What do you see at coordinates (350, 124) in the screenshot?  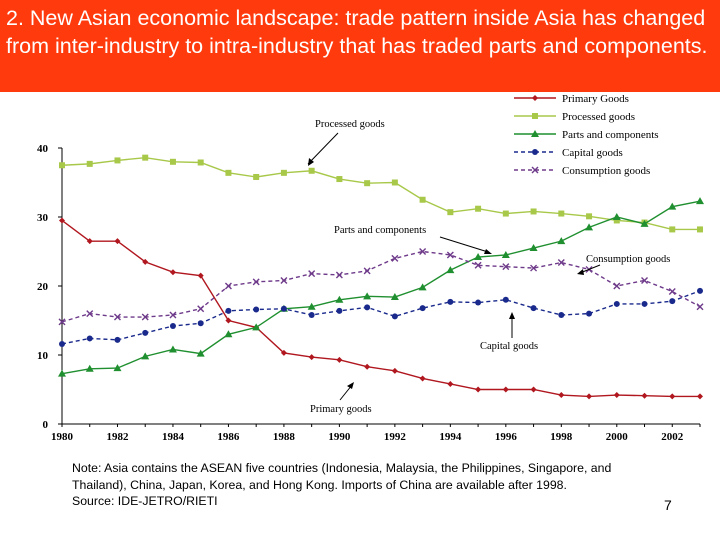 I see `annotation-label: Processed goods` at bounding box center [350, 124].